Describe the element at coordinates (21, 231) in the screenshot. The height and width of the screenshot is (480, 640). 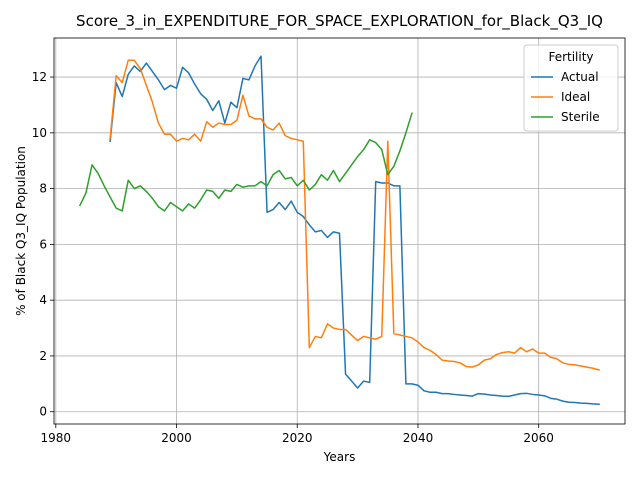
I see `y-axis-label: % of Black Q3_IQ Population` at that location.